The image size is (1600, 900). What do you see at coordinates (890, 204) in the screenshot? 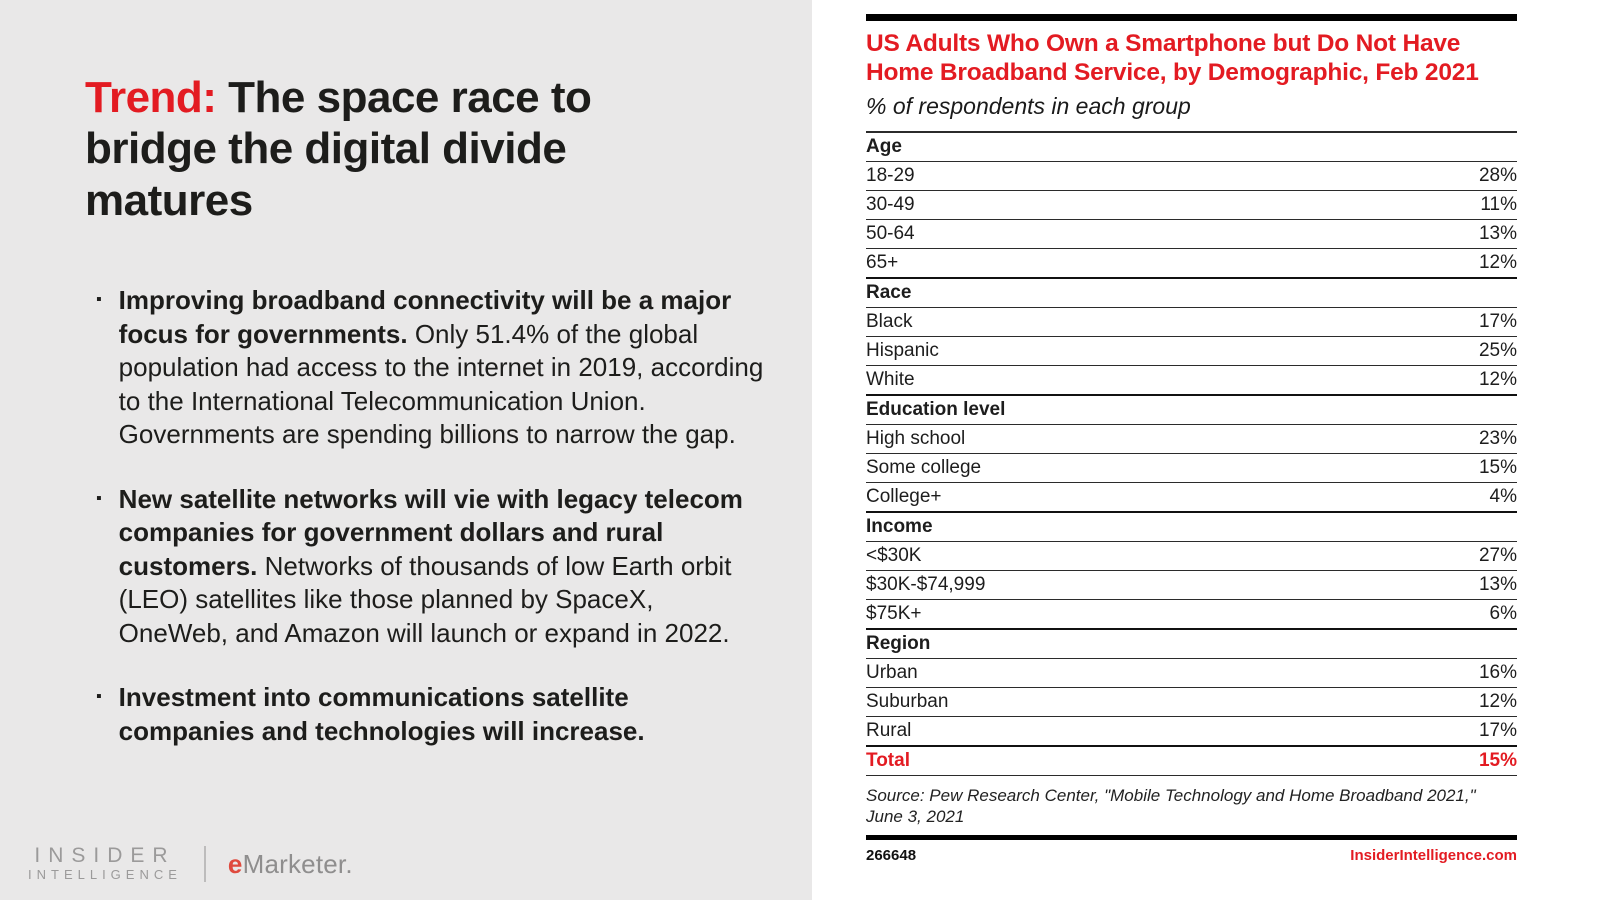
I see `table-row-label: 30-49` at bounding box center [890, 204].